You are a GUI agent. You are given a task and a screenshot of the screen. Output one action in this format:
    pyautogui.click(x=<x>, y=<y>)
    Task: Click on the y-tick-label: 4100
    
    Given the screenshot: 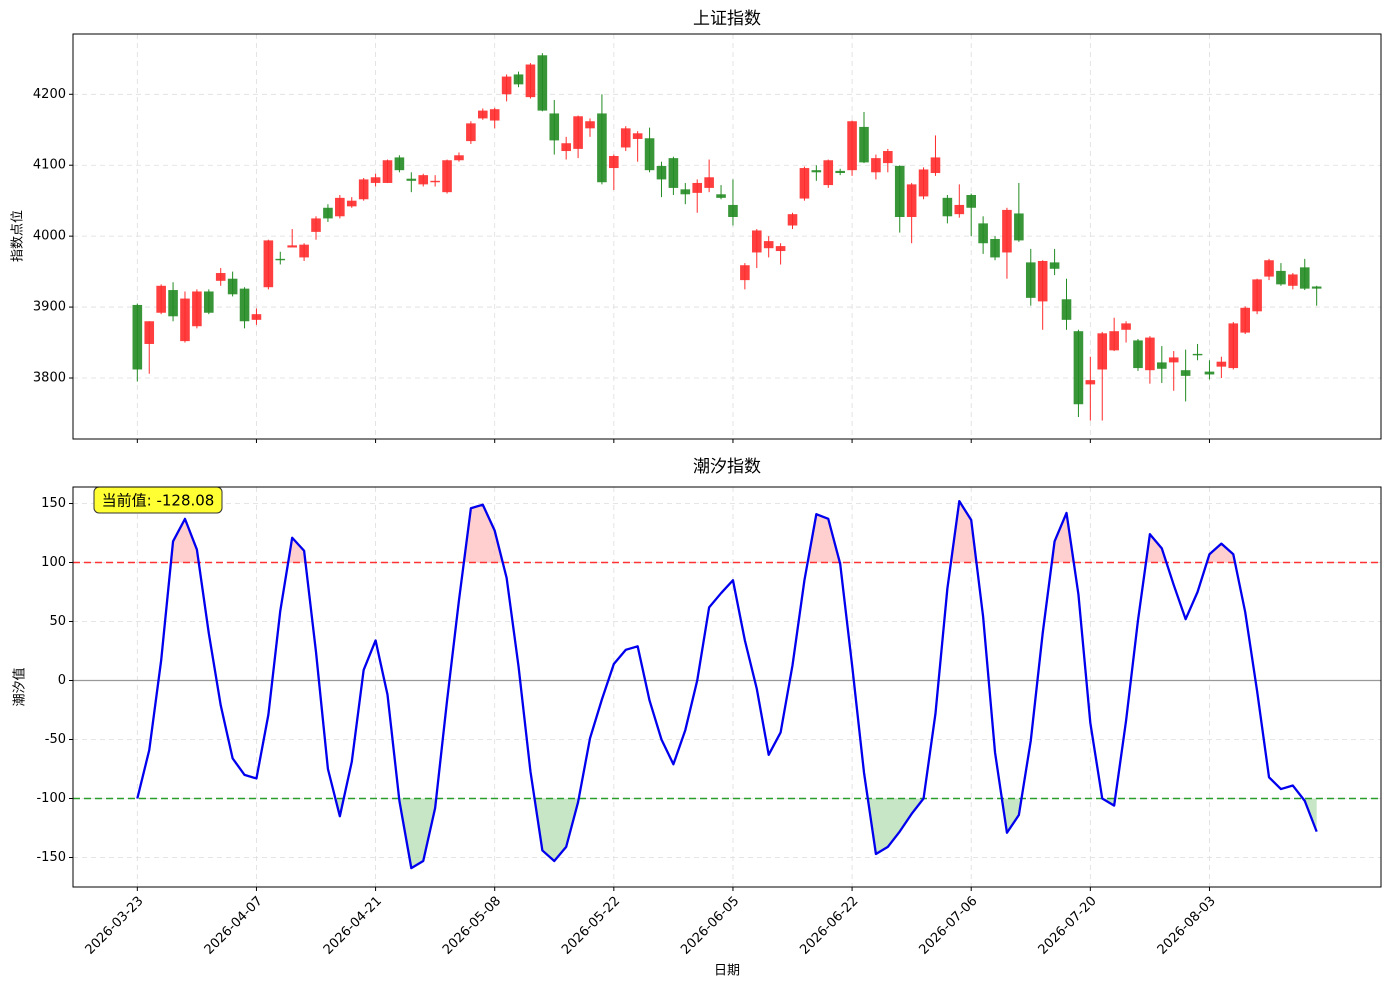 What is the action you would take?
    pyautogui.click(x=49, y=165)
    